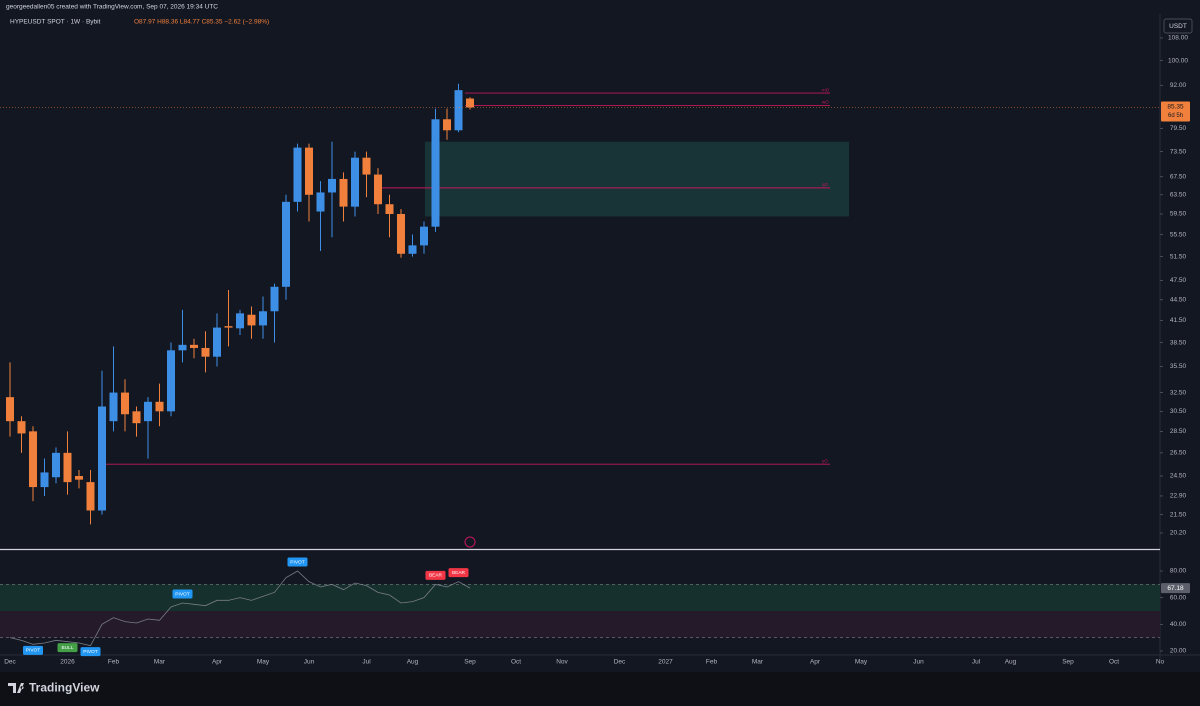 Image resolution: width=1200 pixels, height=706 pixels. Describe the element at coordinates (1178, 151) in the screenshot. I see `y-tick-label: 73.50` at that location.